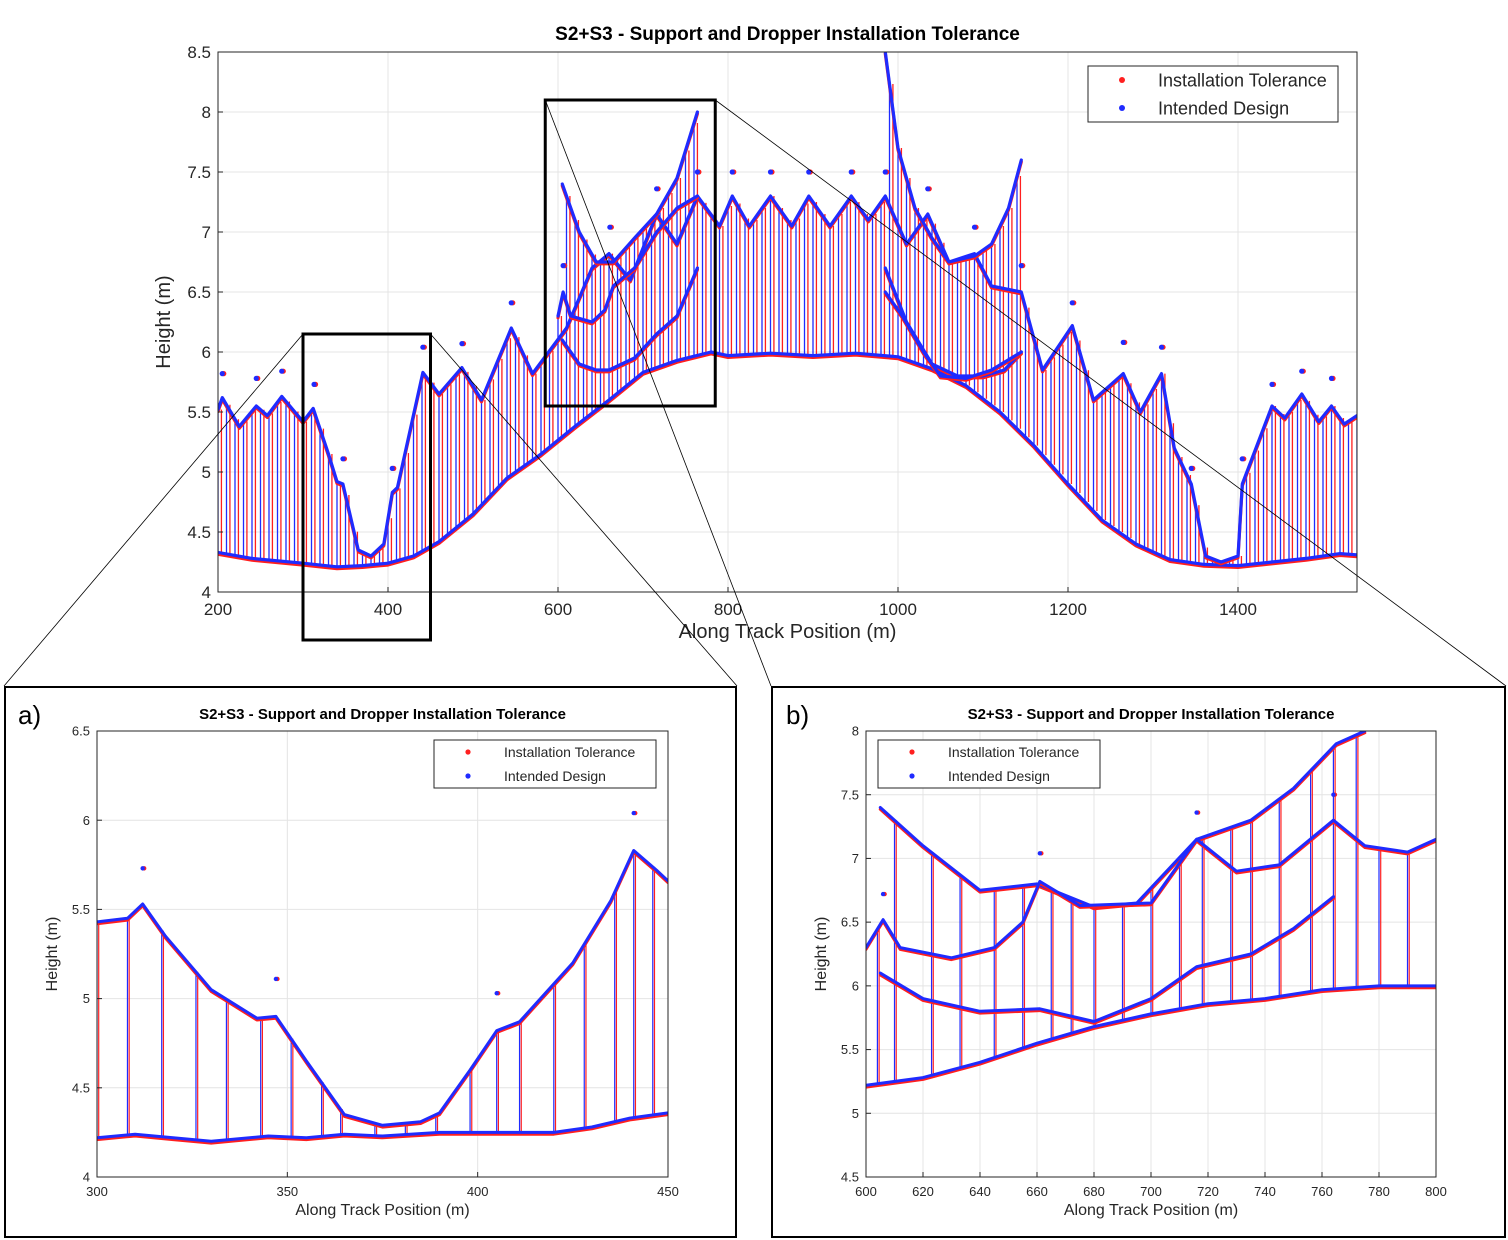 This screenshot has height=1240, width=1508. What do you see at coordinates (1013, 752) in the screenshot?
I see `legend-label: Installation Tolerance` at bounding box center [1013, 752].